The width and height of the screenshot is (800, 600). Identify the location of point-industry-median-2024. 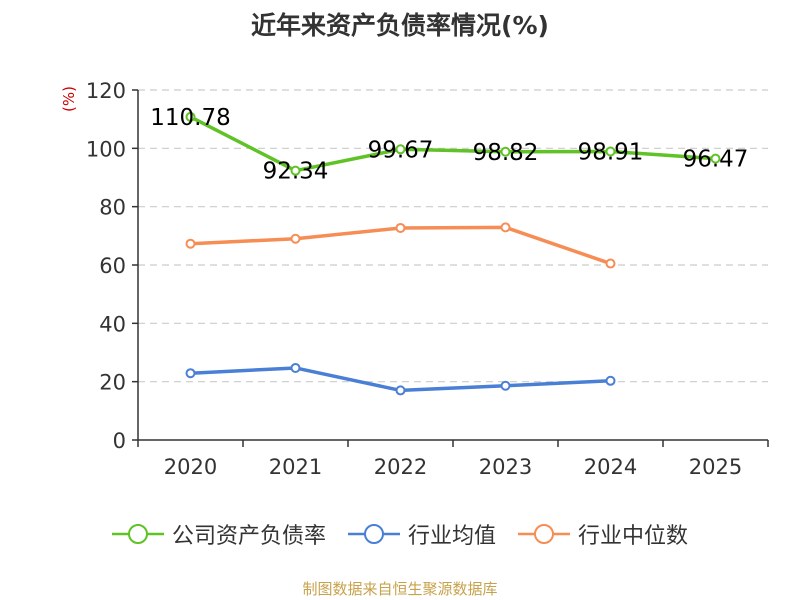
(610, 263).